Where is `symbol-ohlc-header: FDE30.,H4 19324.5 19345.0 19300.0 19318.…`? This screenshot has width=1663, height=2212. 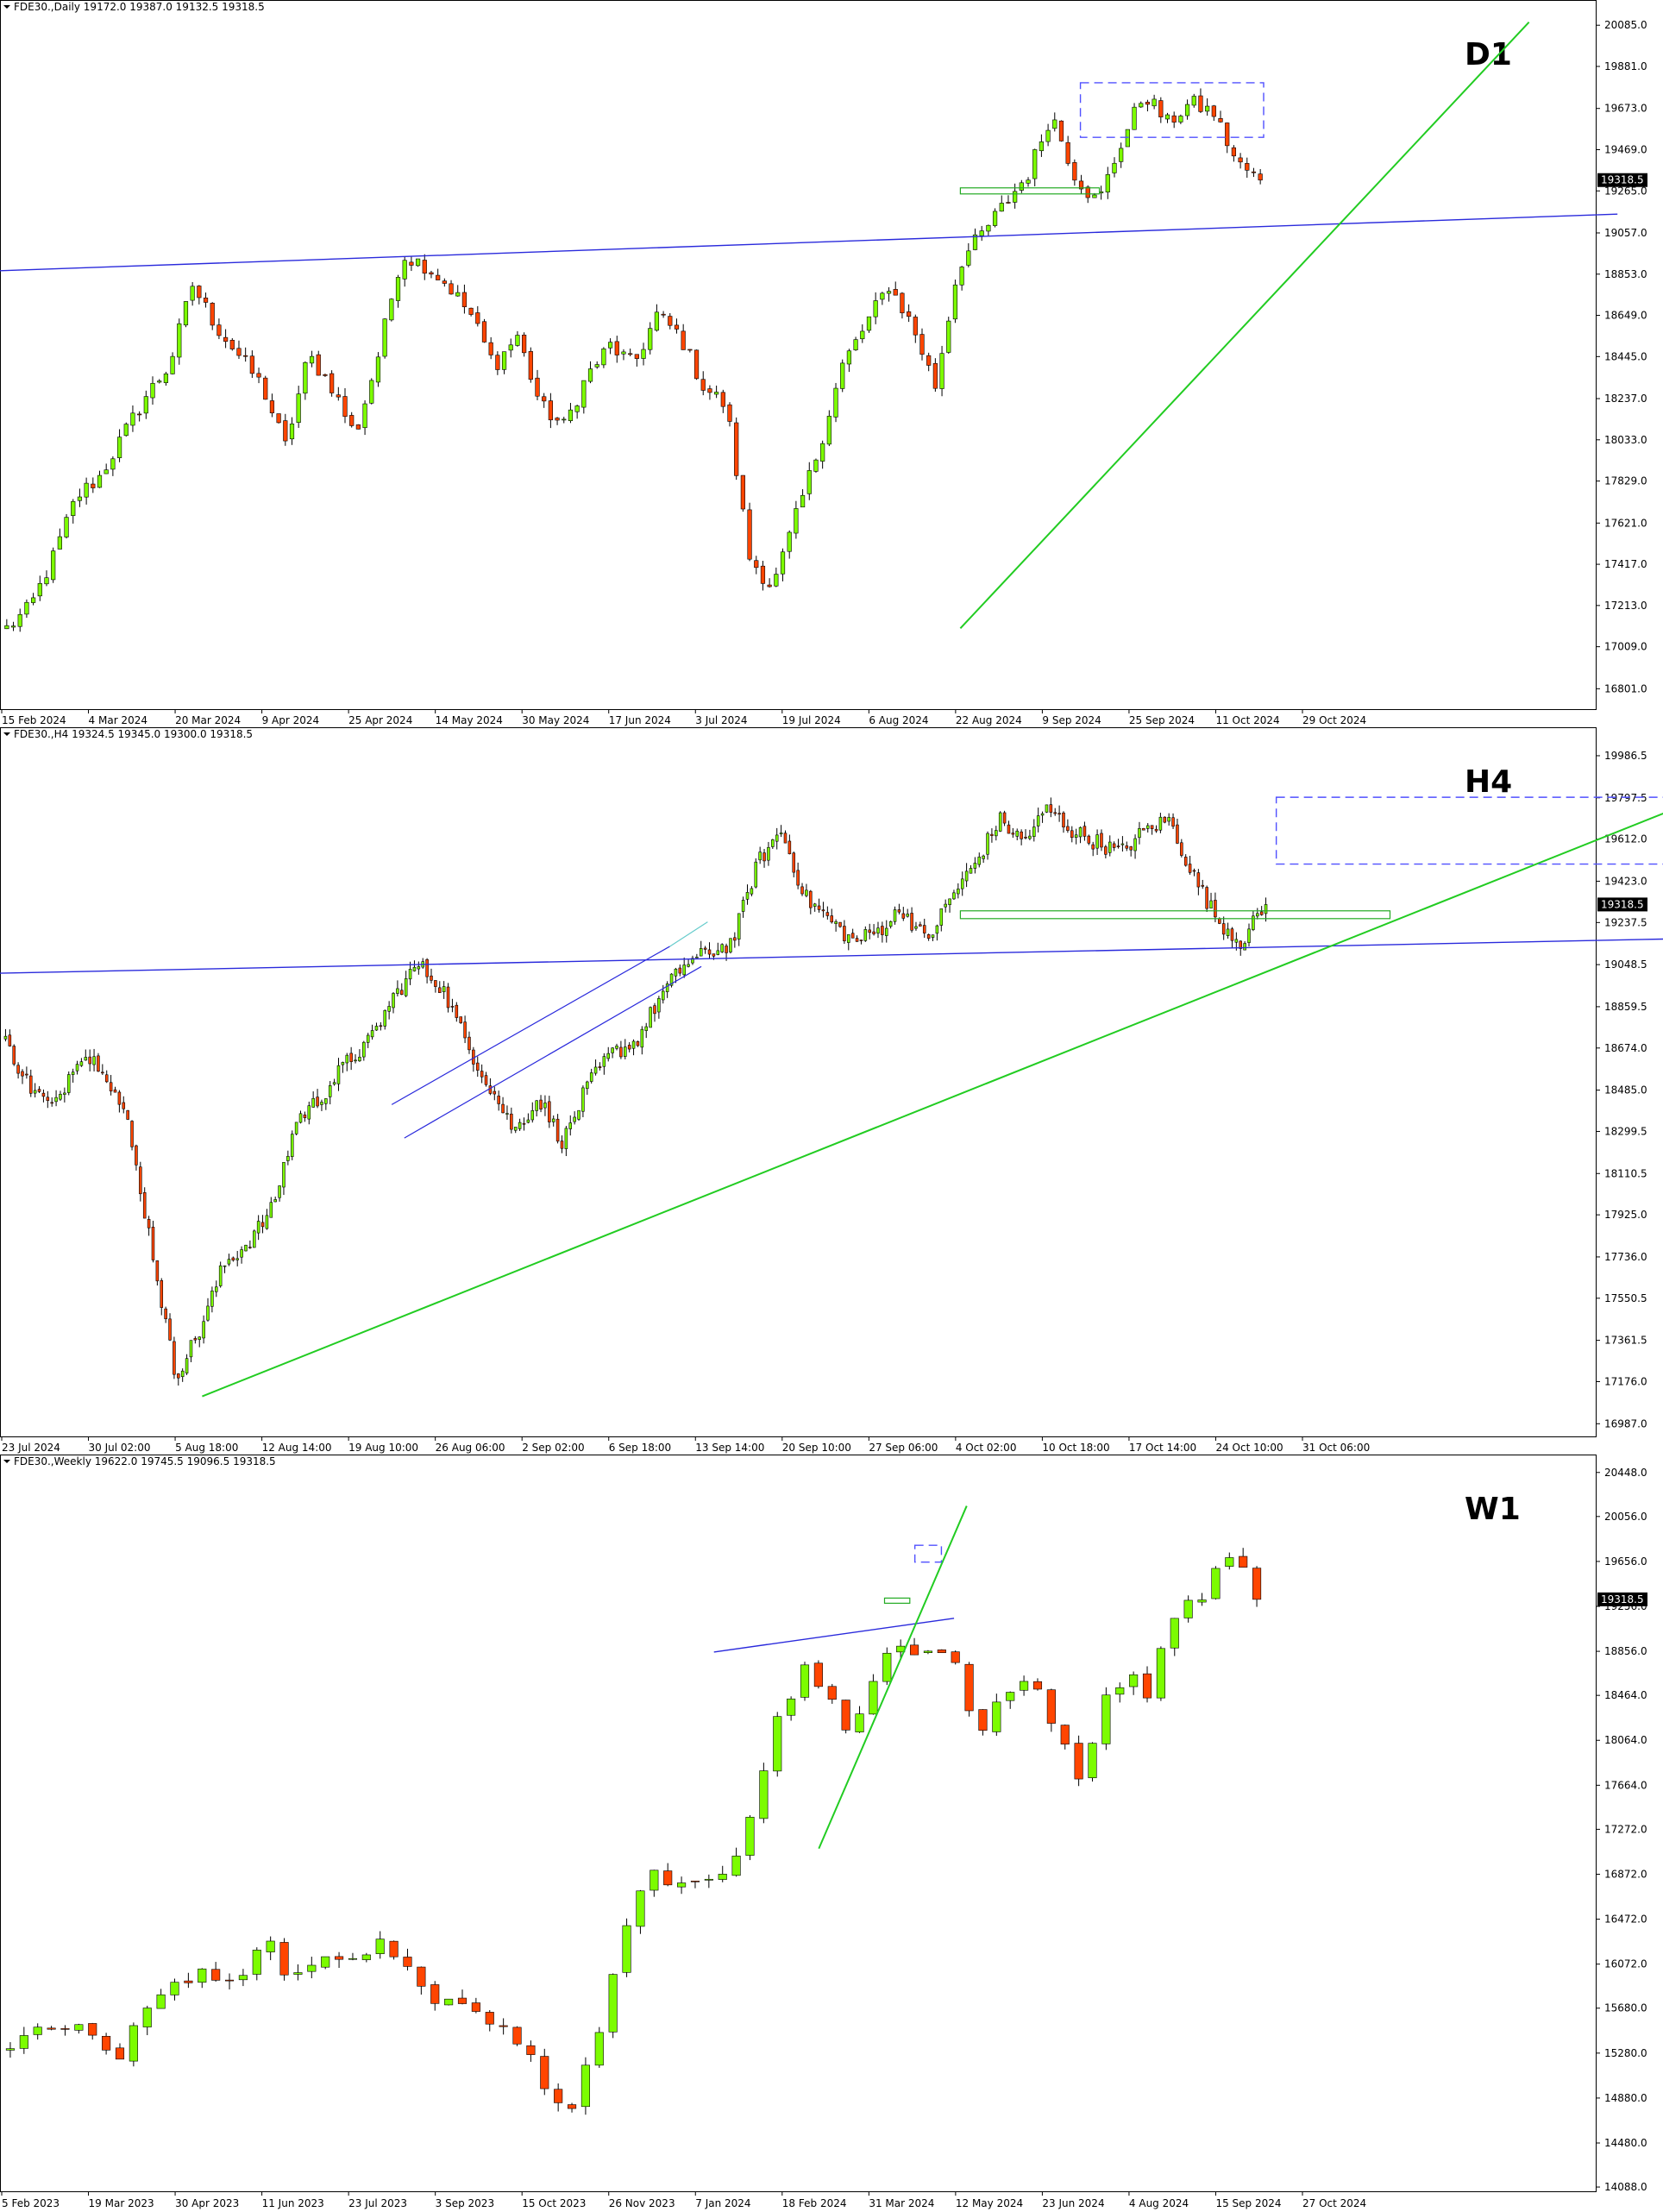
symbol-ohlc-header: FDE30.,H4 19324.5 19345.0 19300.0 19318.… is located at coordinates (133, 734).